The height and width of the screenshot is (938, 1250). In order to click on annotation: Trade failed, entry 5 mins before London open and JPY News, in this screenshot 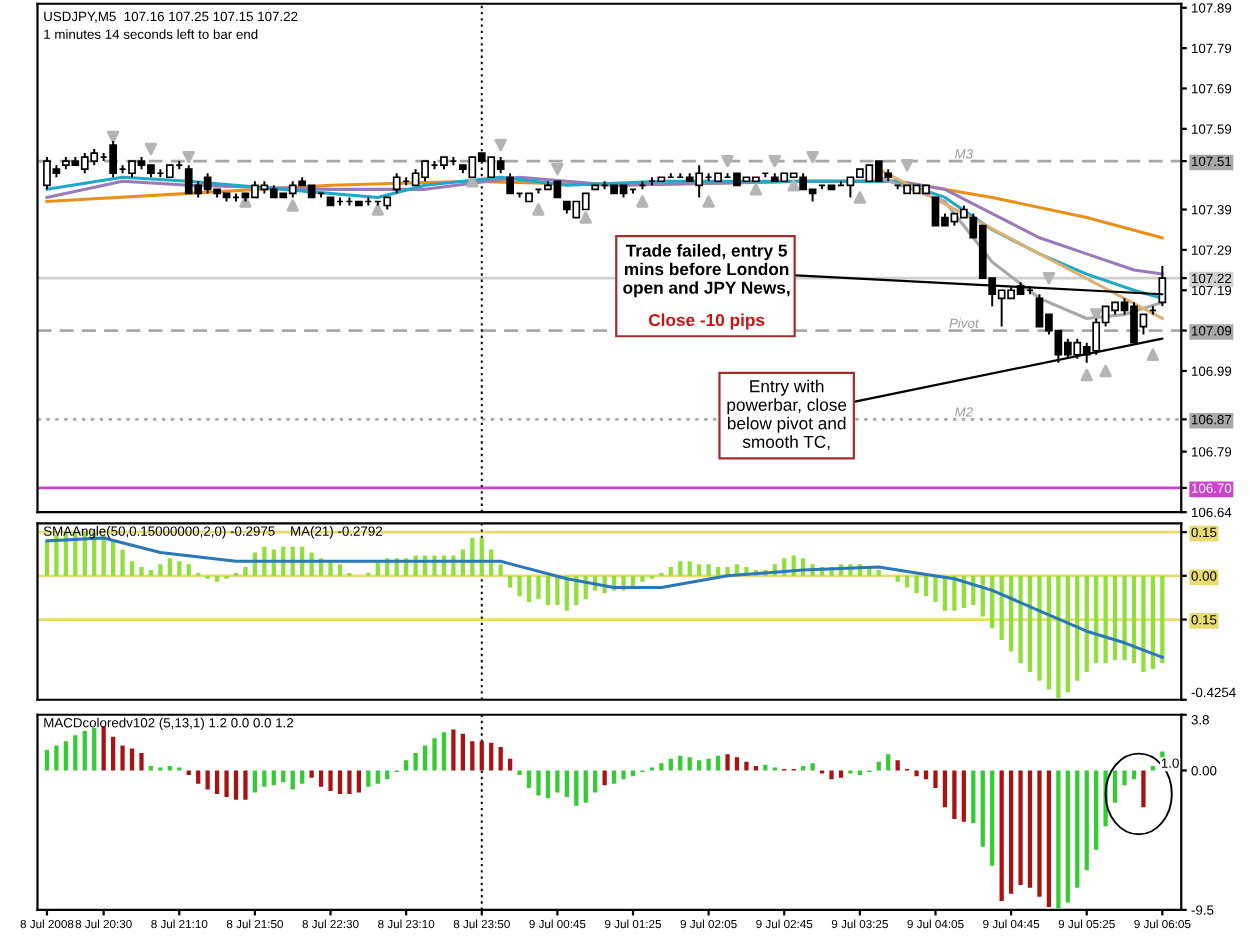, I will do `click(706, 271)`.